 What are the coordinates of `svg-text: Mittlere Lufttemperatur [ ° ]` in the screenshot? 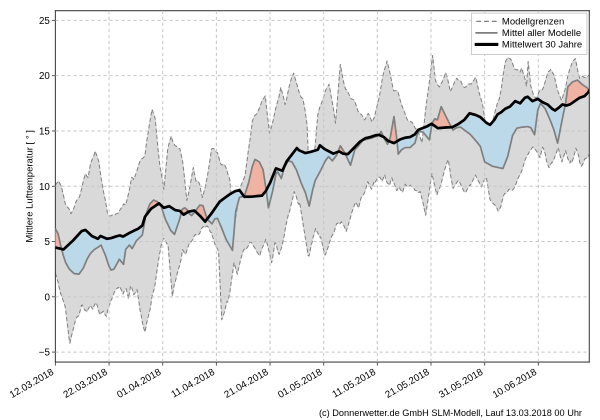 It's located at (30, 186).